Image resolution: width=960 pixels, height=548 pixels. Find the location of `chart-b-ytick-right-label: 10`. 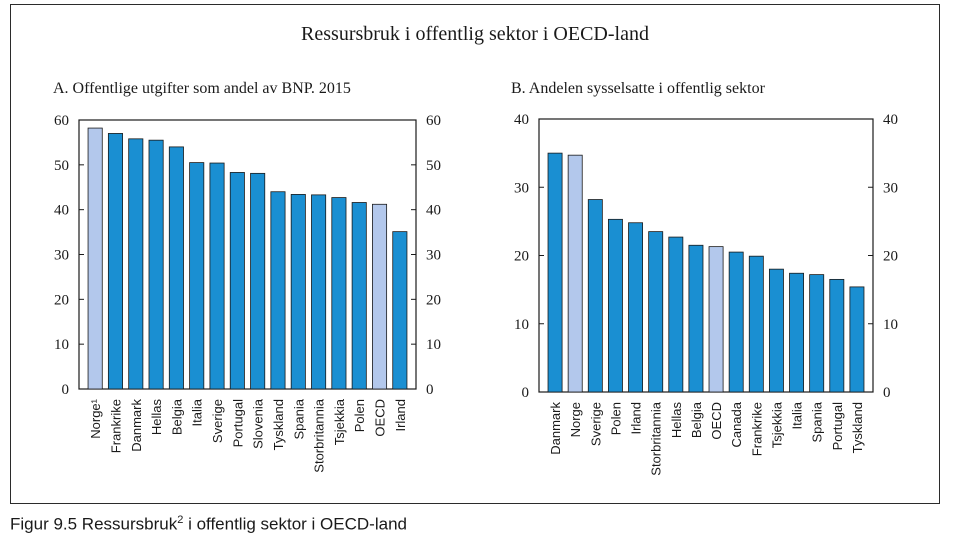

chart-b-ytick-right-label: 10 is located at coordinates (890, 325).